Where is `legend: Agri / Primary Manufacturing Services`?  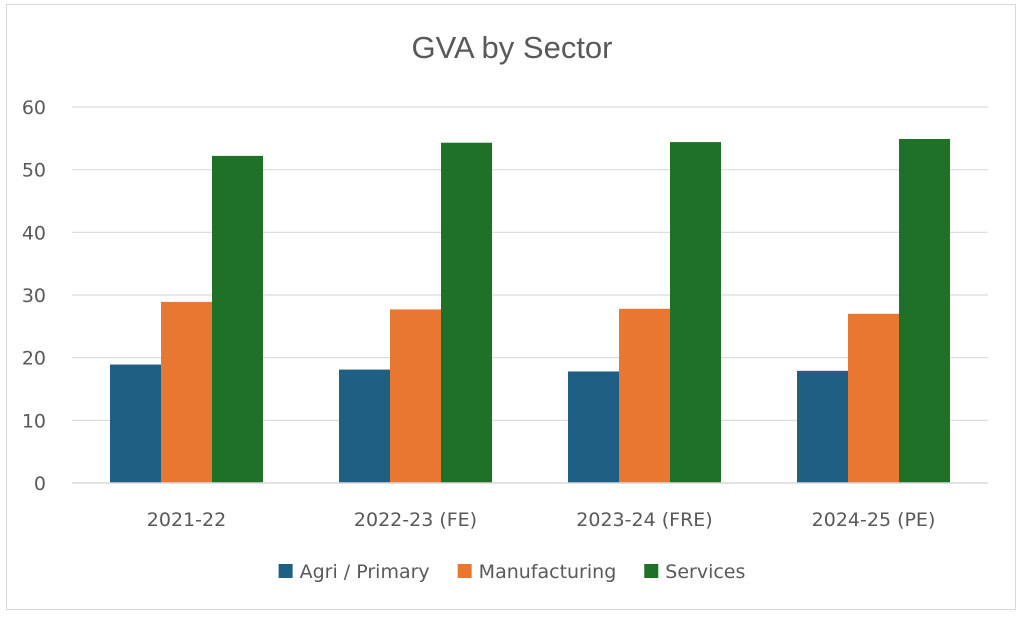
legend: Agri / Primary Manufacturing Services is located at coordinates (511, 572).